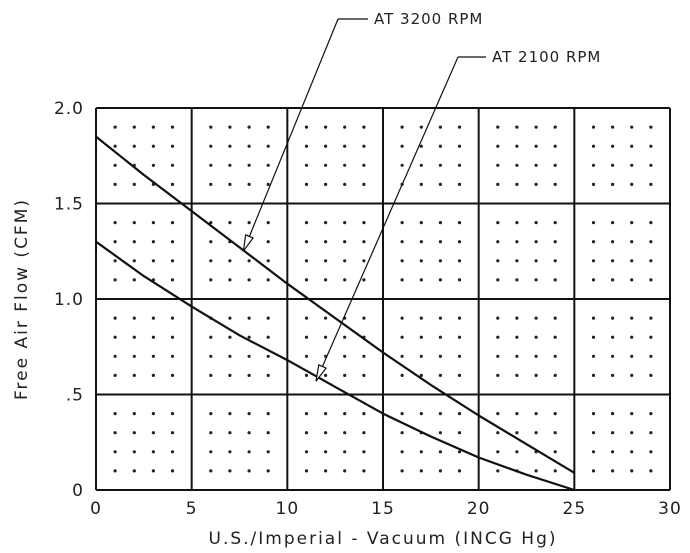 This screenshot has height=553, width=690. What do you see at coordinates (670, 509) in the screenshot?
I see `x-tick-label: 30` at bounding box center [670, 509].